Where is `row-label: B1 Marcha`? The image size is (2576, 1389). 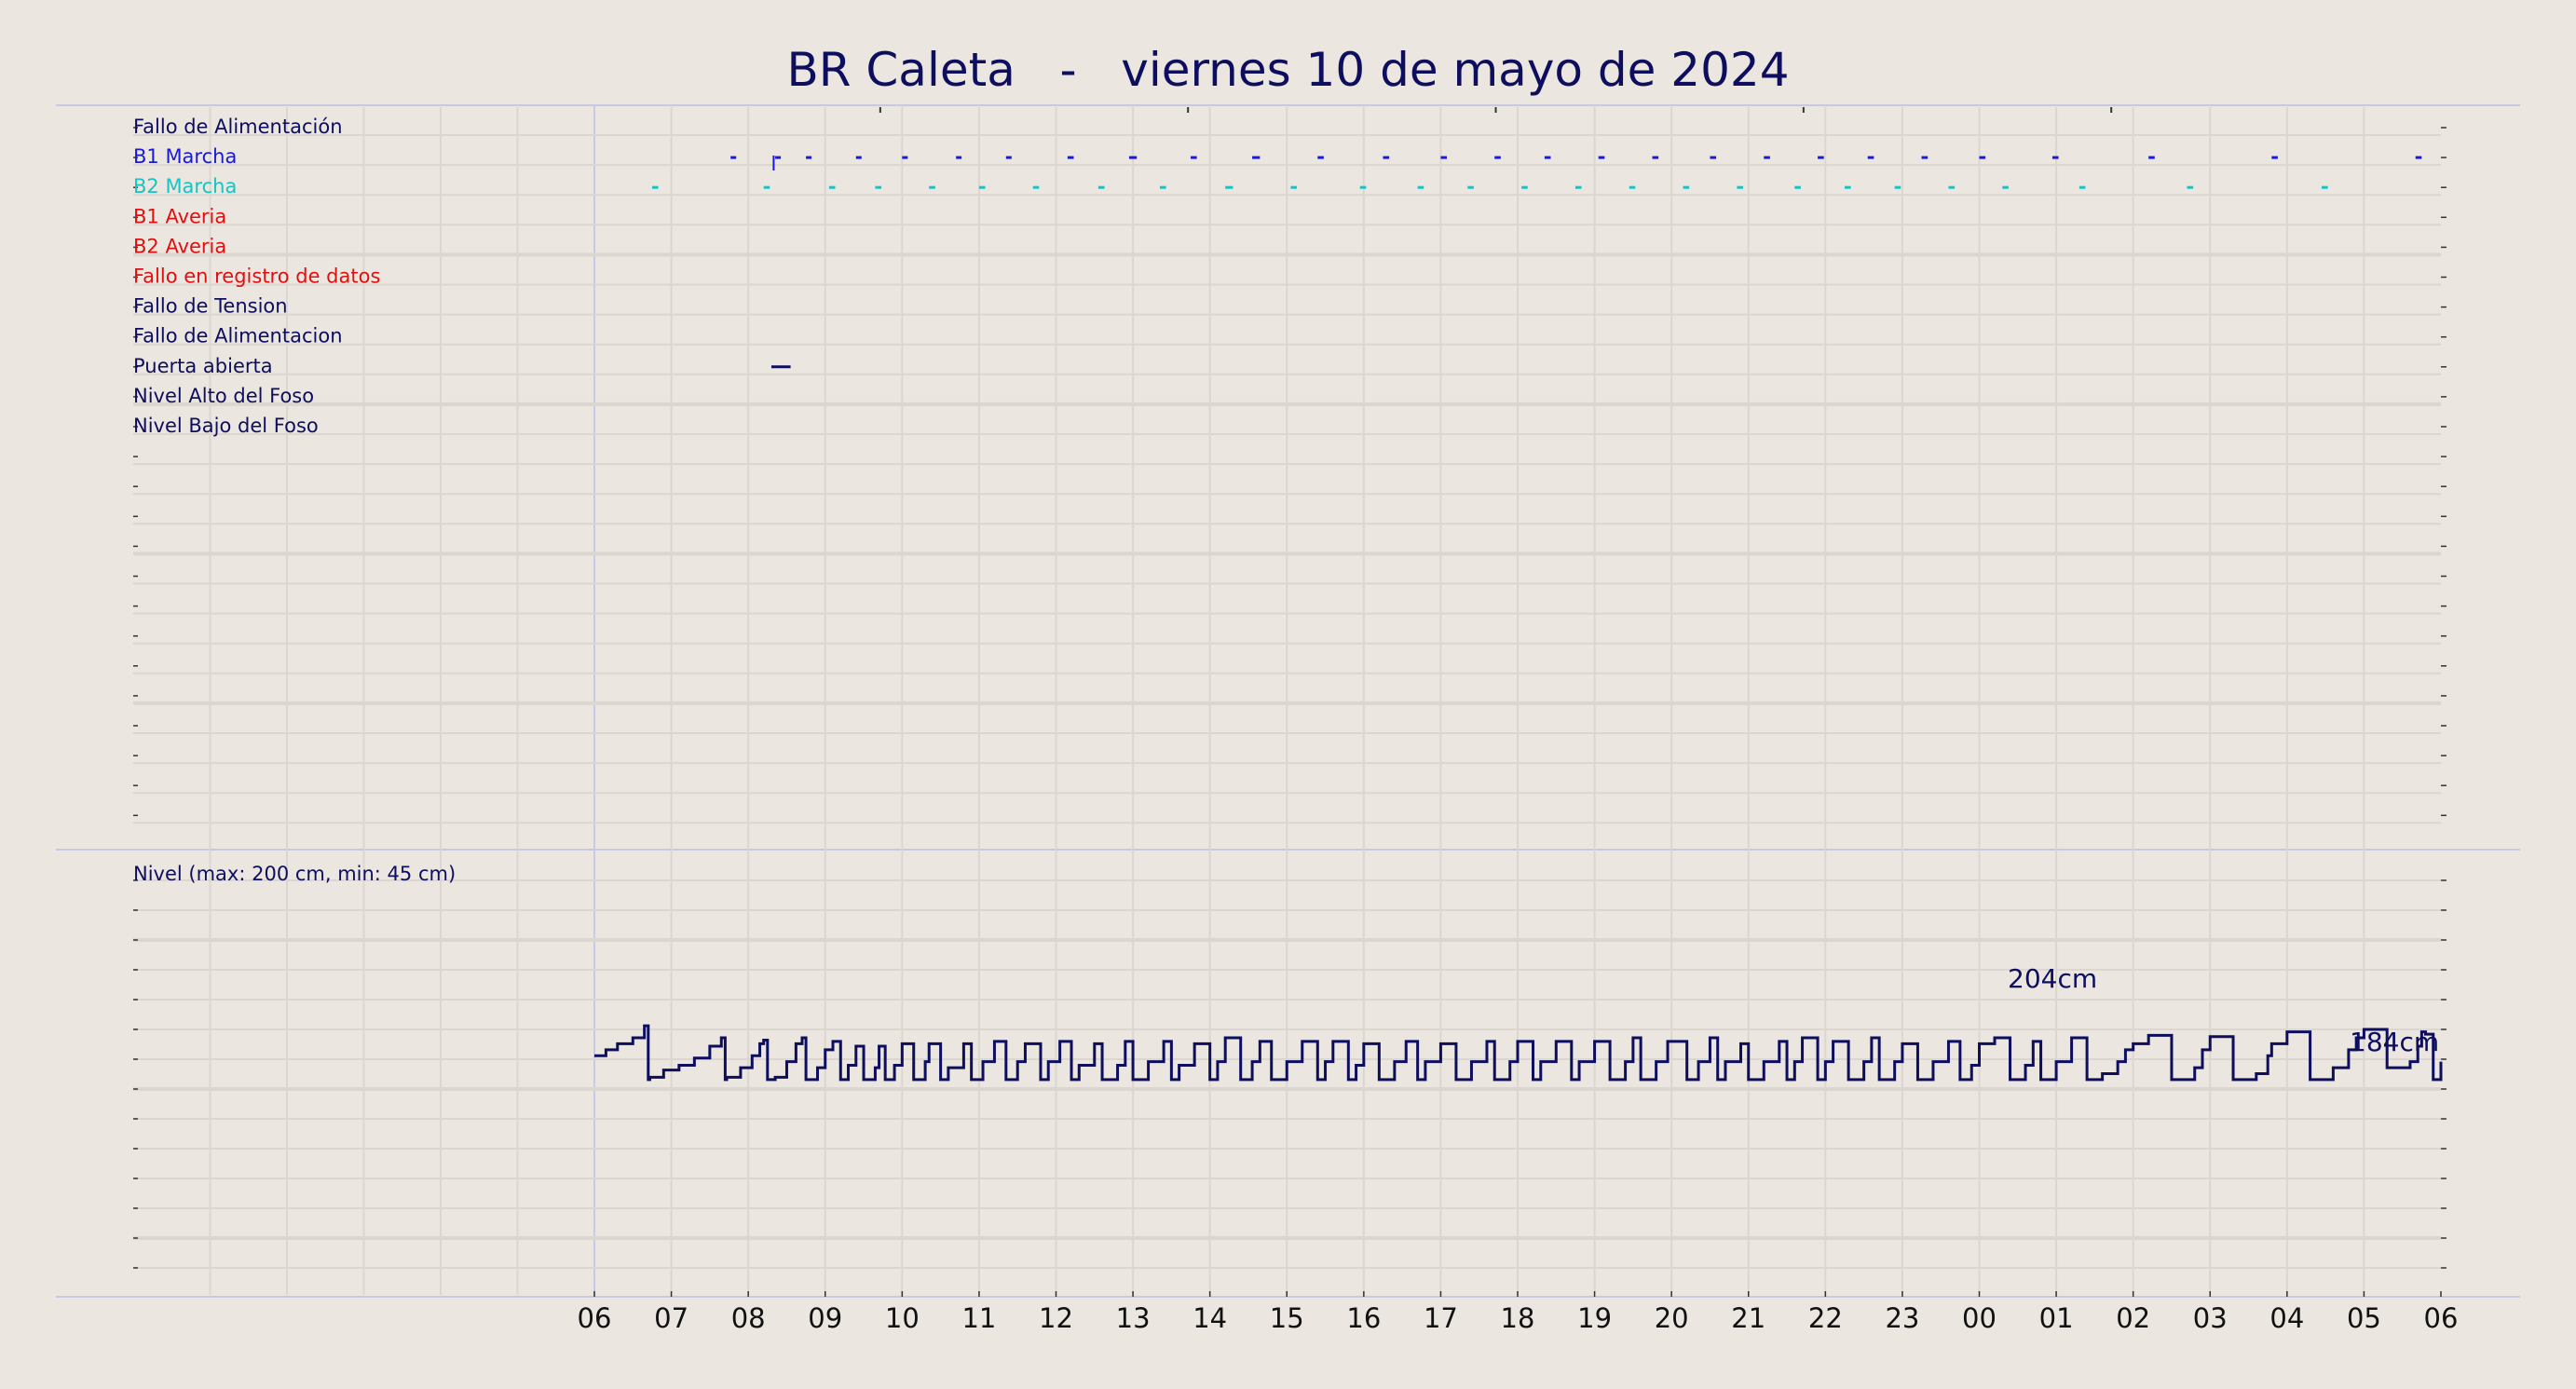 row-label: B1 Marcha is located at coordinates (185, 156).